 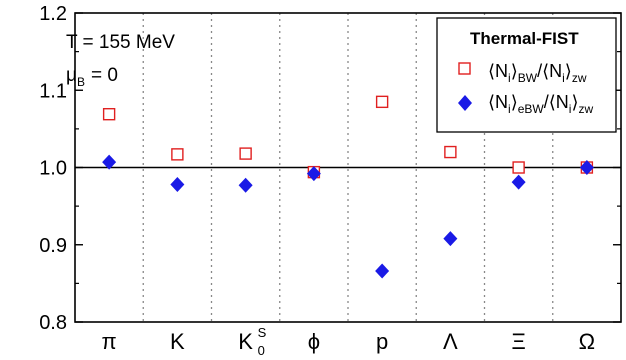 What do you see at coordinates (349, 341) in the screenshot?
I see `x-category-labels: π K K S0 ϕ p Λ Ξ Ω` at bounding box center [349, 341].